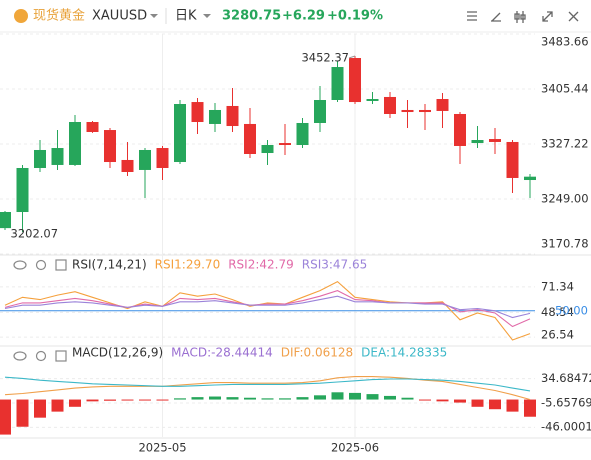 The height and width of the screenshot is (460, 591). I want to click on legend-entry: DIF:0.06128, so click(317, 353).